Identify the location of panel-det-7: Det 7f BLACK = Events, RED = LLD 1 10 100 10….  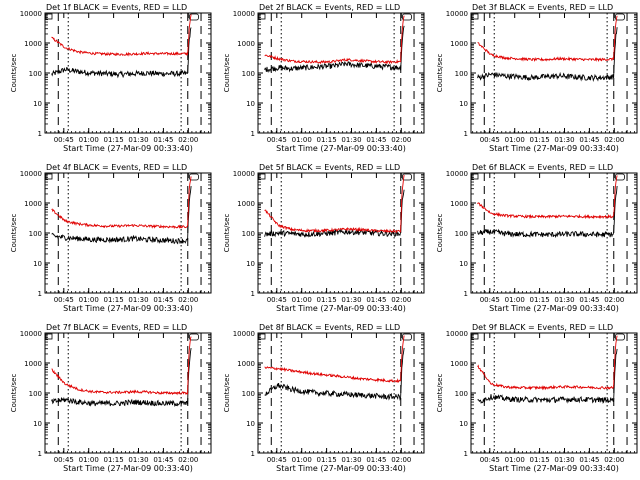
(111, 398).